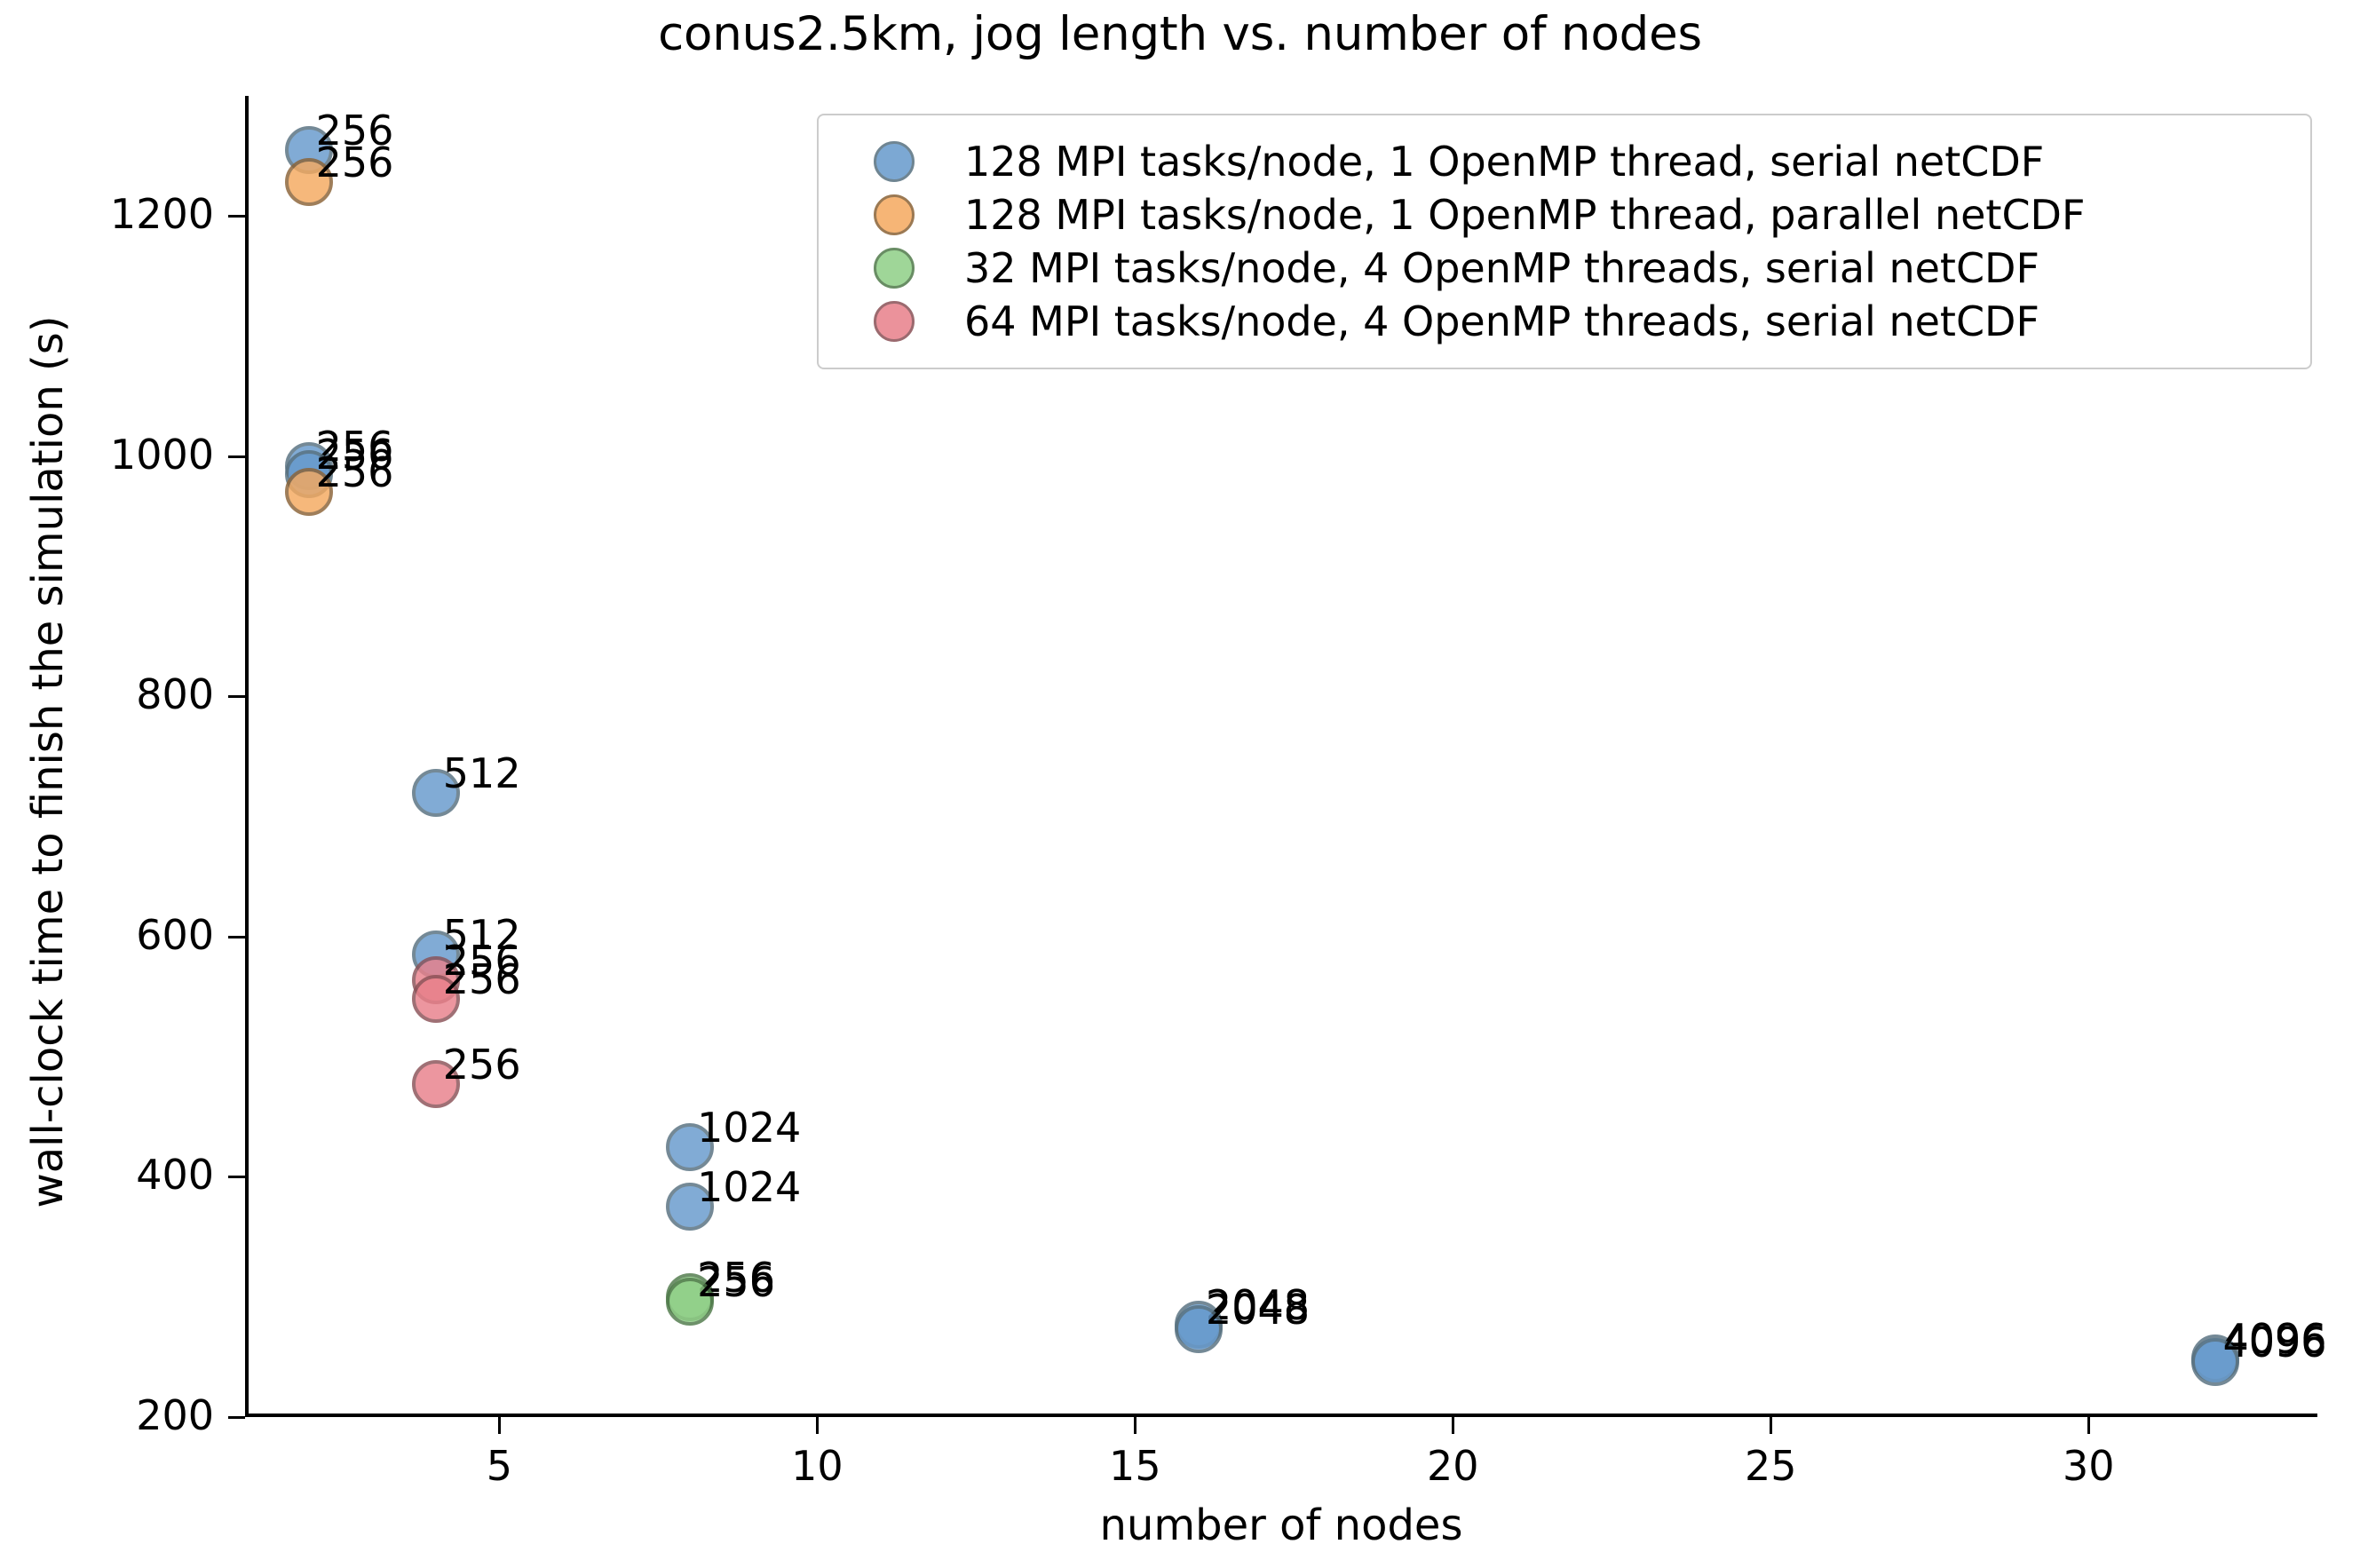 Image resolution: width=2360 pixels, height=1568 pixels. Describe the element at coordinates (247, 756) in the screenshot. I see `y-axis-line` at that location.